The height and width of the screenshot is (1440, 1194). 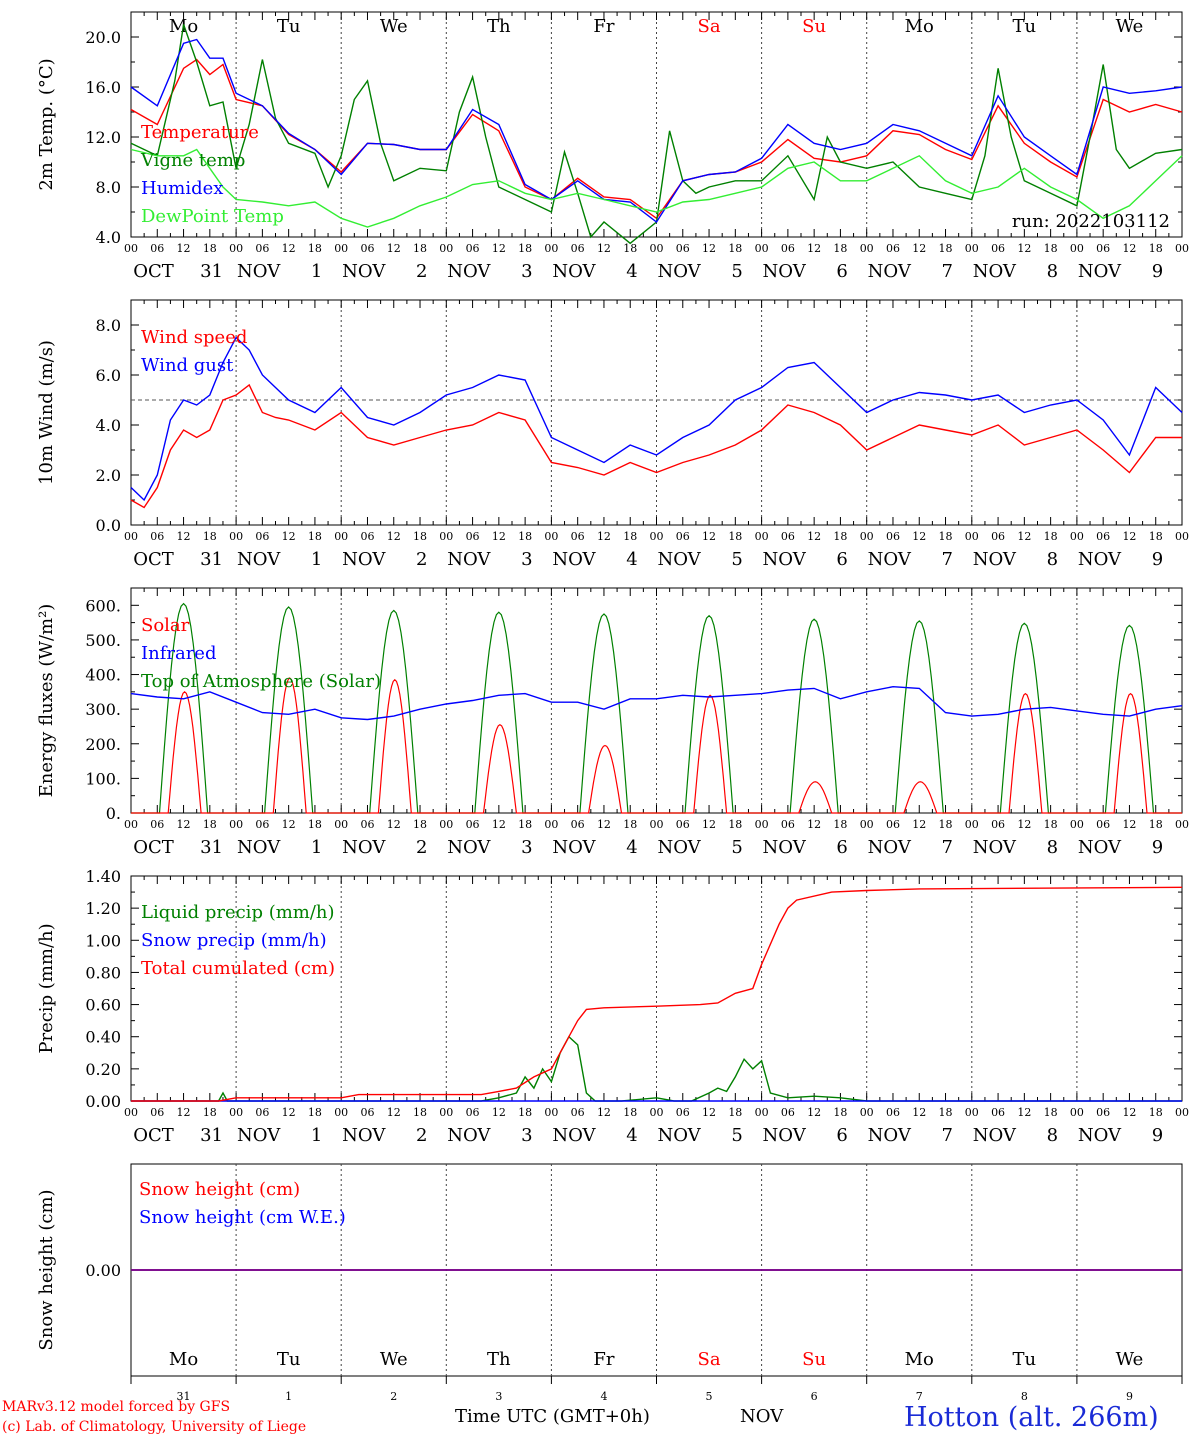 I want to click on wind-day-label: 31, so click(x=211, y=559).